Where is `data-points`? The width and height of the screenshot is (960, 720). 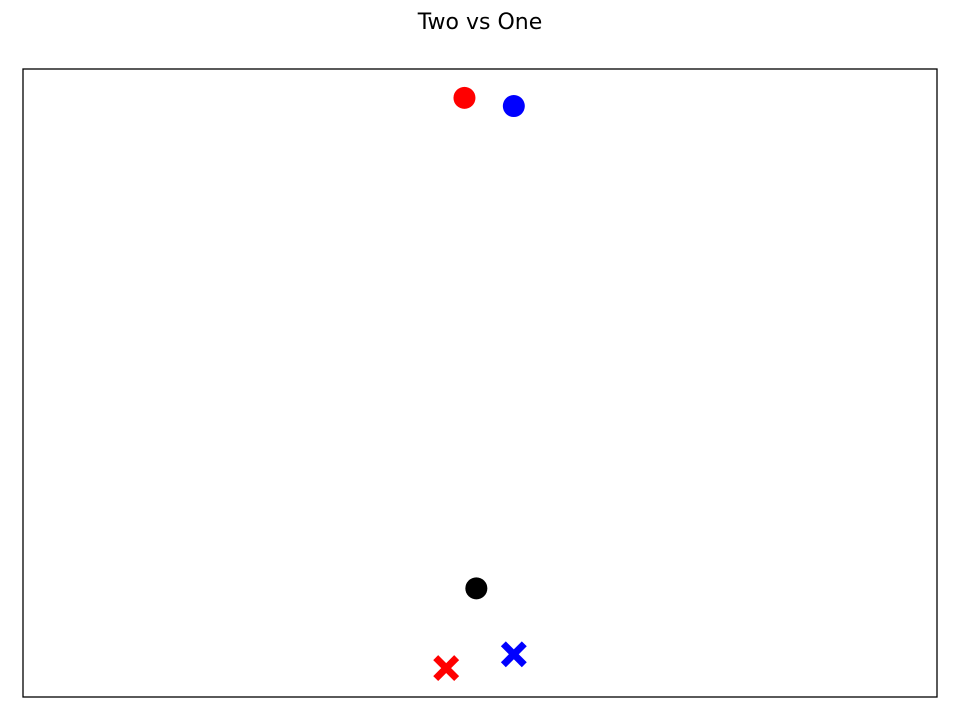
data-points is located at coordinates (480, 384).